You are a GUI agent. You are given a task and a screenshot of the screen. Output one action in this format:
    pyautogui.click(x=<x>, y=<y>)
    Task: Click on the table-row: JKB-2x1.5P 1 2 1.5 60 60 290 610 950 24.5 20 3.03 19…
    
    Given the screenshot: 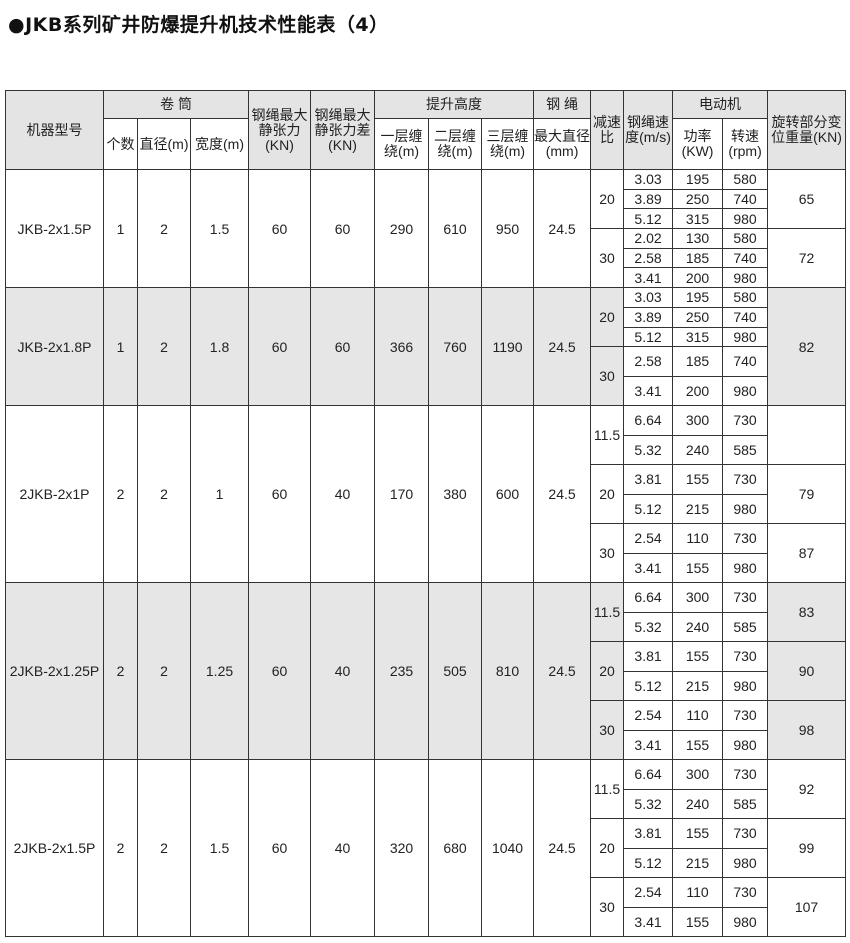 What is the action you would take?
    pyautogui.click(x=426, y=228)
    